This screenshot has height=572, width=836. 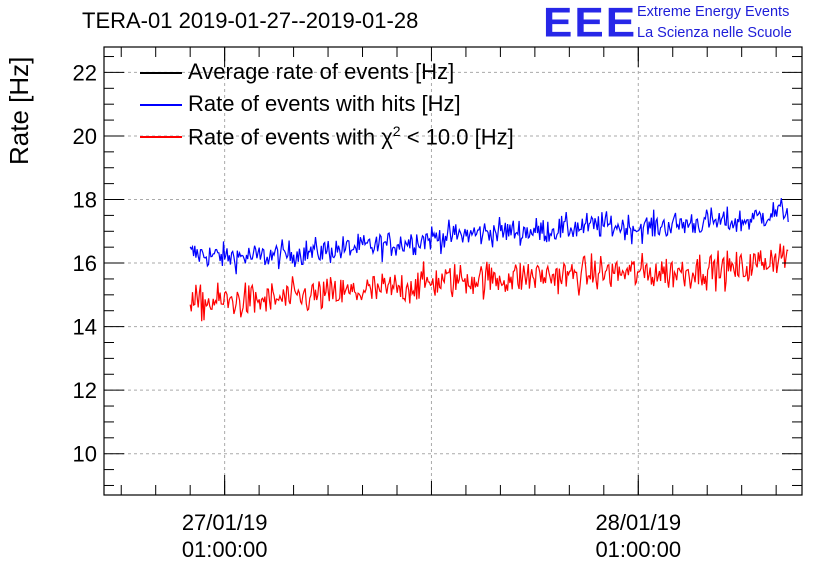 I want to click on logo-text-line2: La Scienza nelle Scuole, so click(x=714, y=33).